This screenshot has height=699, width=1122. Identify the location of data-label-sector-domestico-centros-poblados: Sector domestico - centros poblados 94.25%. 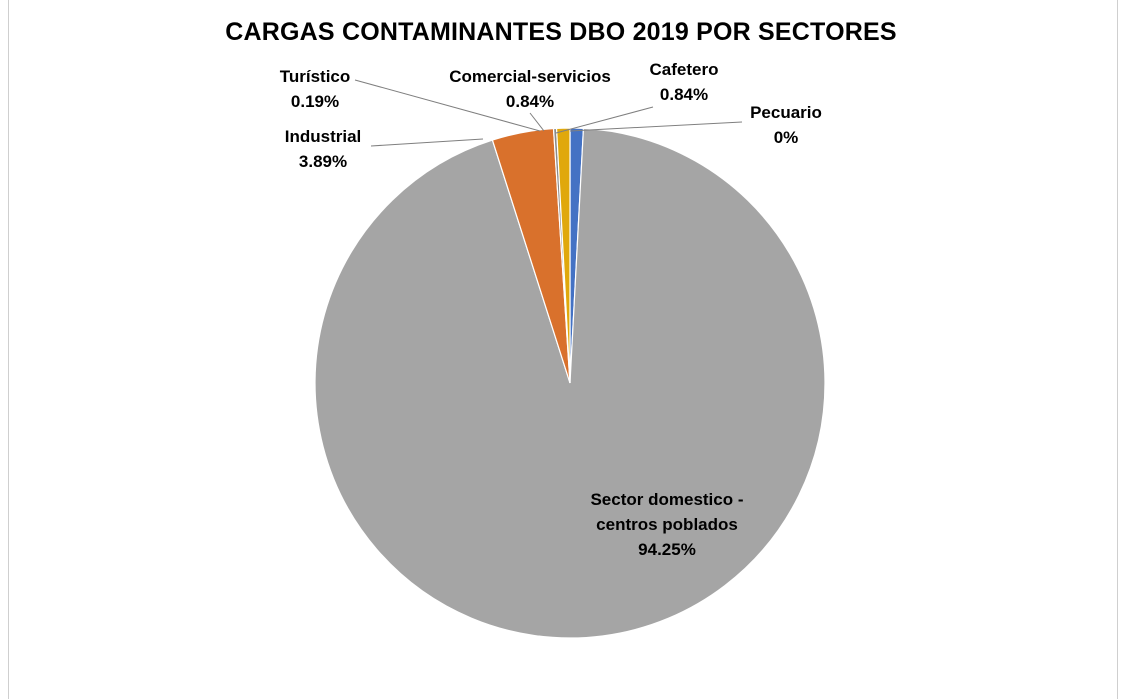
(666, 524).